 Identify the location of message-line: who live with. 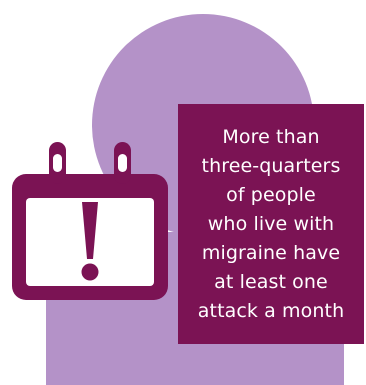
(271, 223).